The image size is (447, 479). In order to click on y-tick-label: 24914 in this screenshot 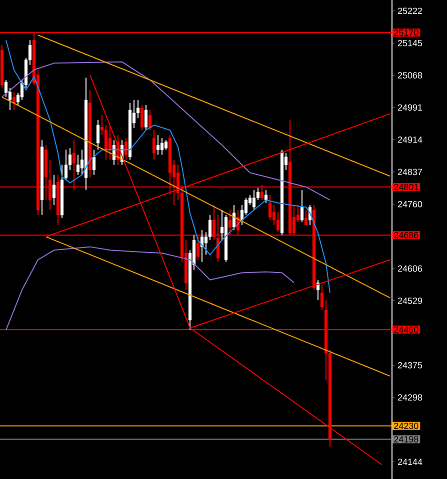, I will do `click(410, 139)`.